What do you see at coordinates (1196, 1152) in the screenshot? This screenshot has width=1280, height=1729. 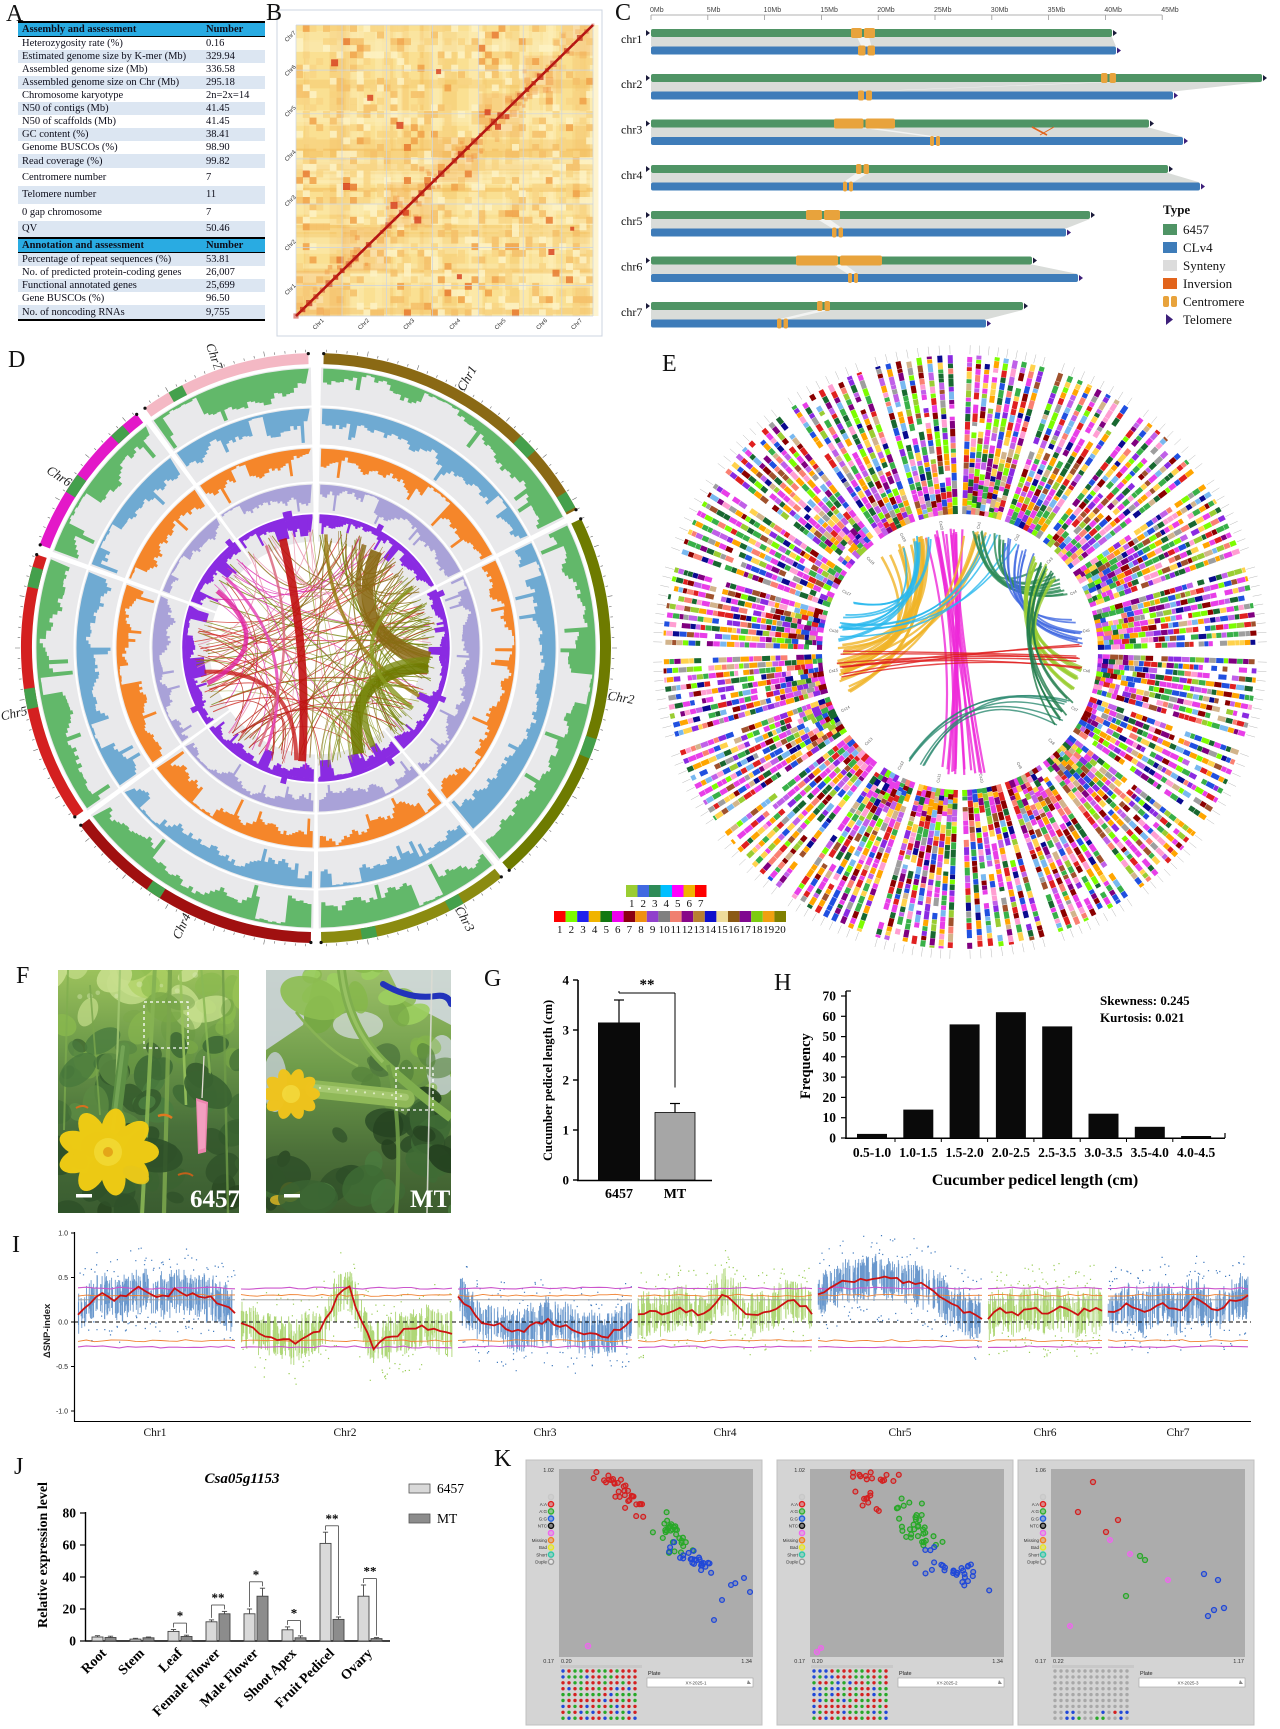 I see `svg-text: 4.0-4.5` at bounding box center [1196, 1152].